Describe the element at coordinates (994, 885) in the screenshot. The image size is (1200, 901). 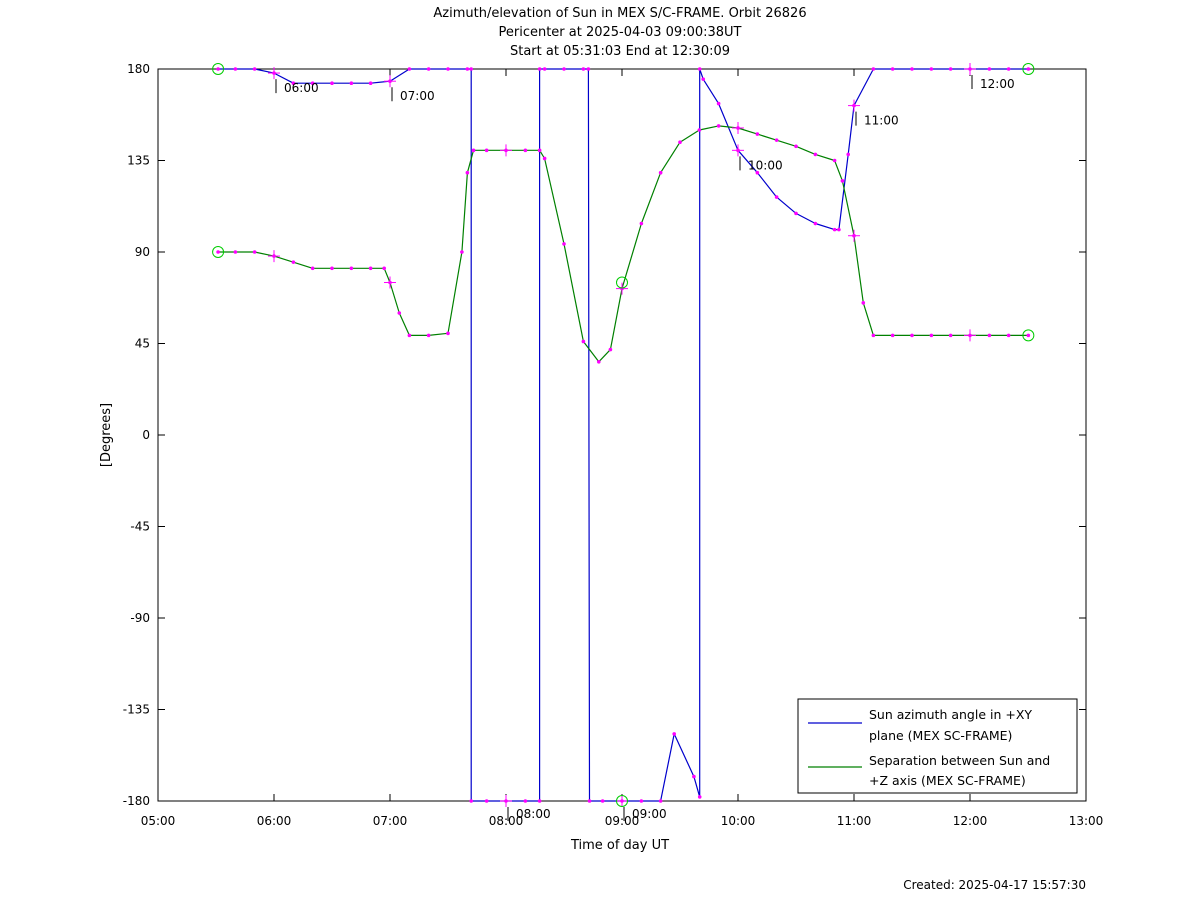
I see `created-timestamp: Created: 2025-04-17 15:57:30` at that location.